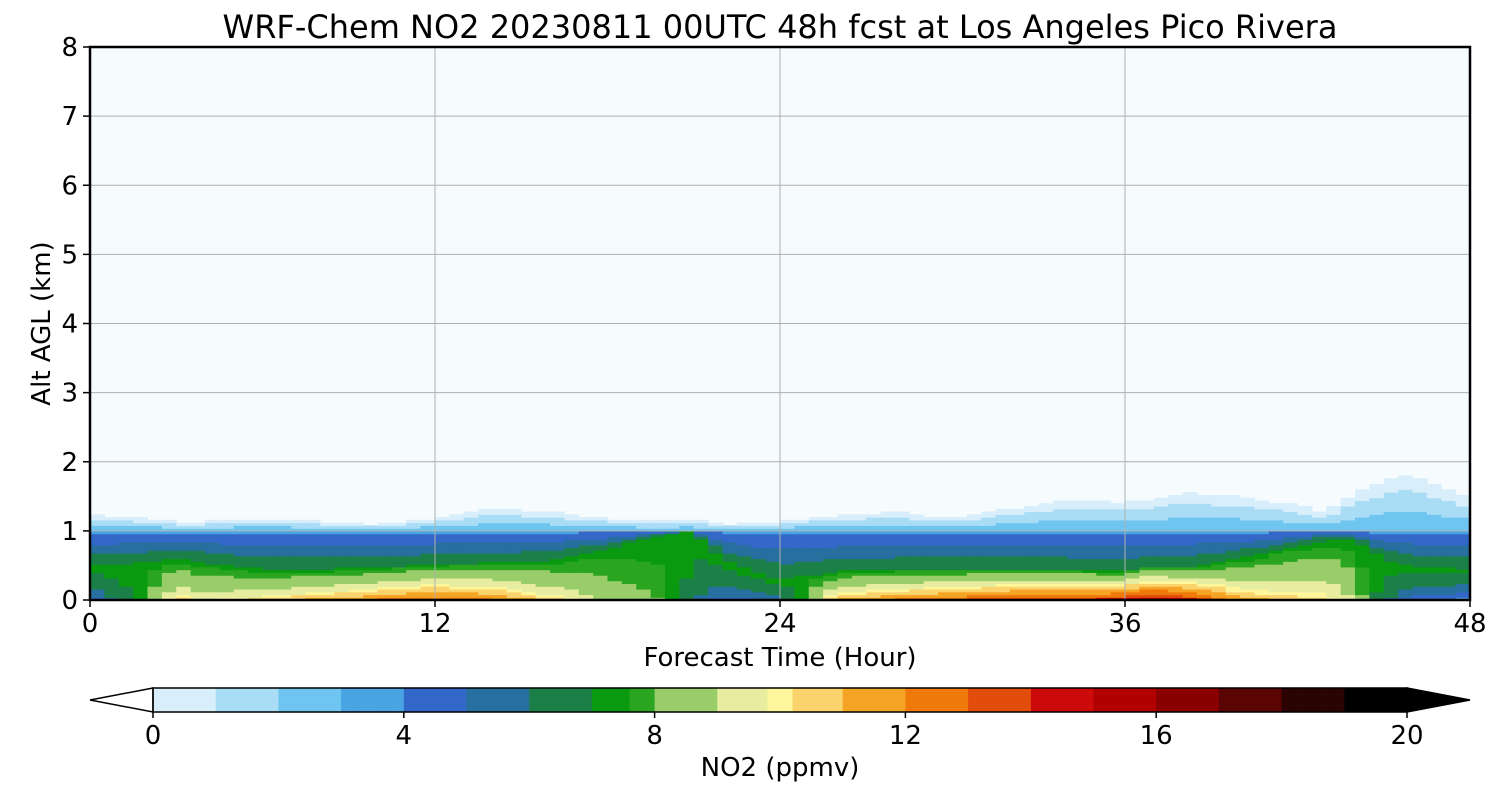  I want to click on y-tick-label: 3, so click(69, 394).